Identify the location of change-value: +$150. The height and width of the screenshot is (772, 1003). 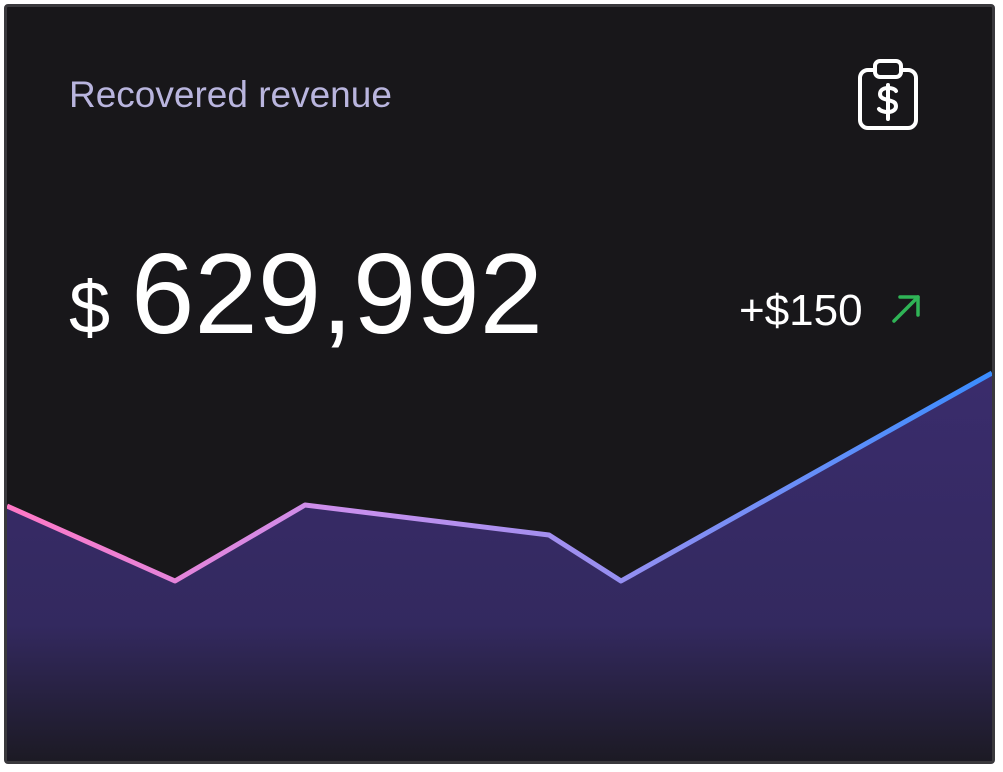
(801, 310).